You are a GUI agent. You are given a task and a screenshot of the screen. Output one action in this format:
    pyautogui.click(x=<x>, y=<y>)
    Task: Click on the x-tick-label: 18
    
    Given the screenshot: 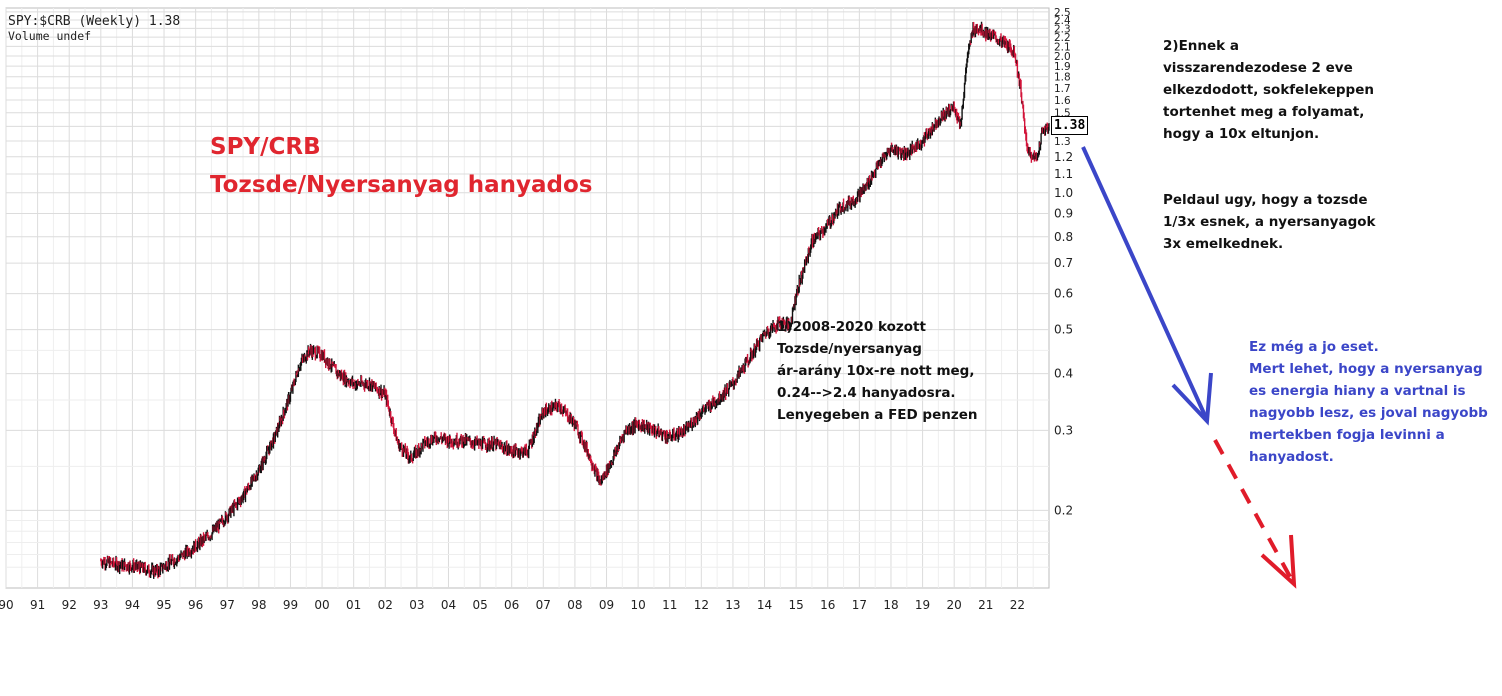 What is the action you would take?
    pyautogui.click(x=890, y=605)
    